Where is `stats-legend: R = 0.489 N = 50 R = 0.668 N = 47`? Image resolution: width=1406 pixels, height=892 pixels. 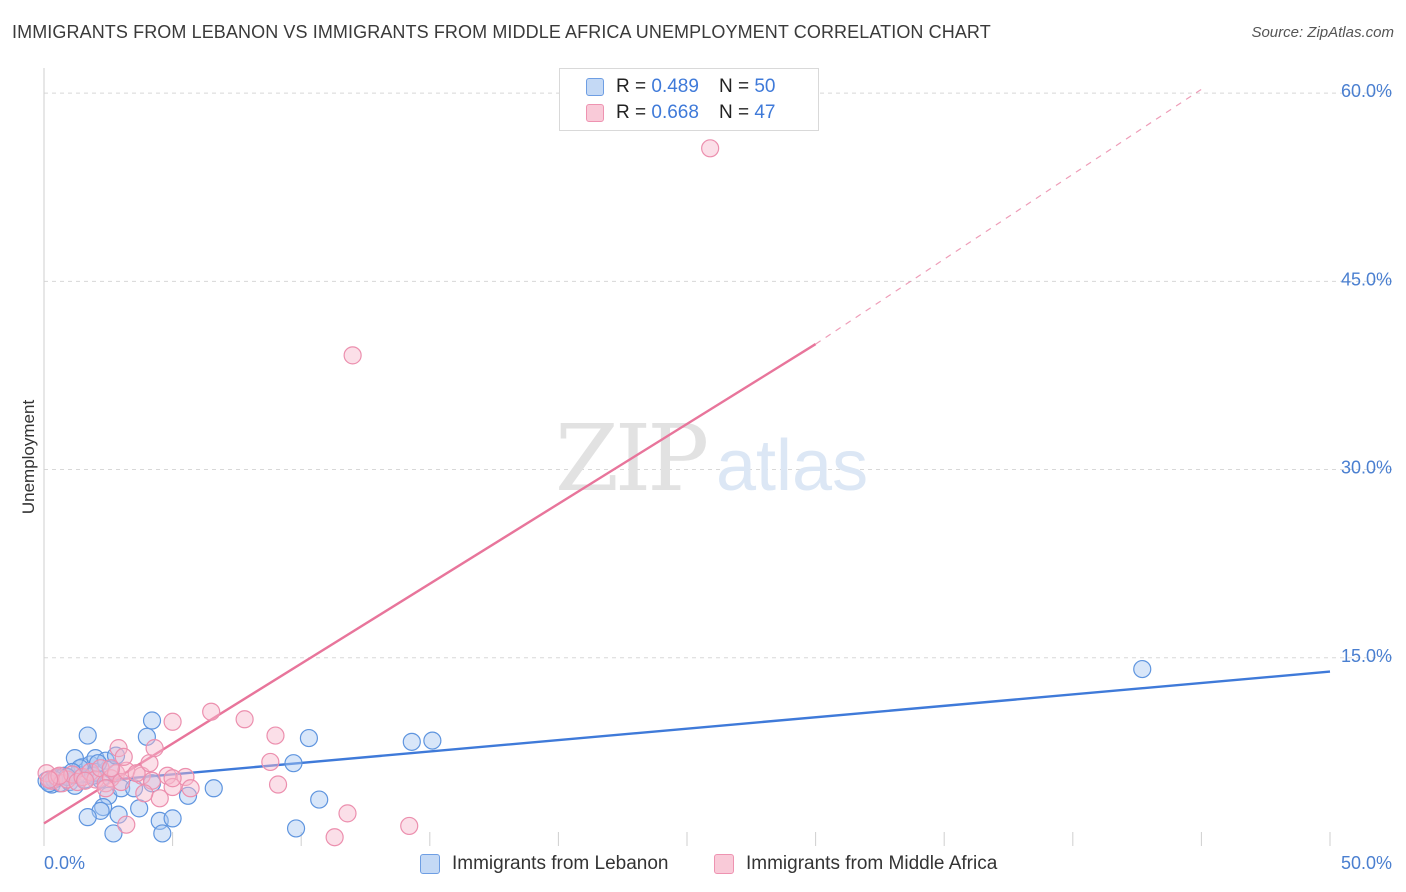
stats-legend: R = 0.489 N = 50 R = 0.668 N = 47 is located at coordinates (689, 99).